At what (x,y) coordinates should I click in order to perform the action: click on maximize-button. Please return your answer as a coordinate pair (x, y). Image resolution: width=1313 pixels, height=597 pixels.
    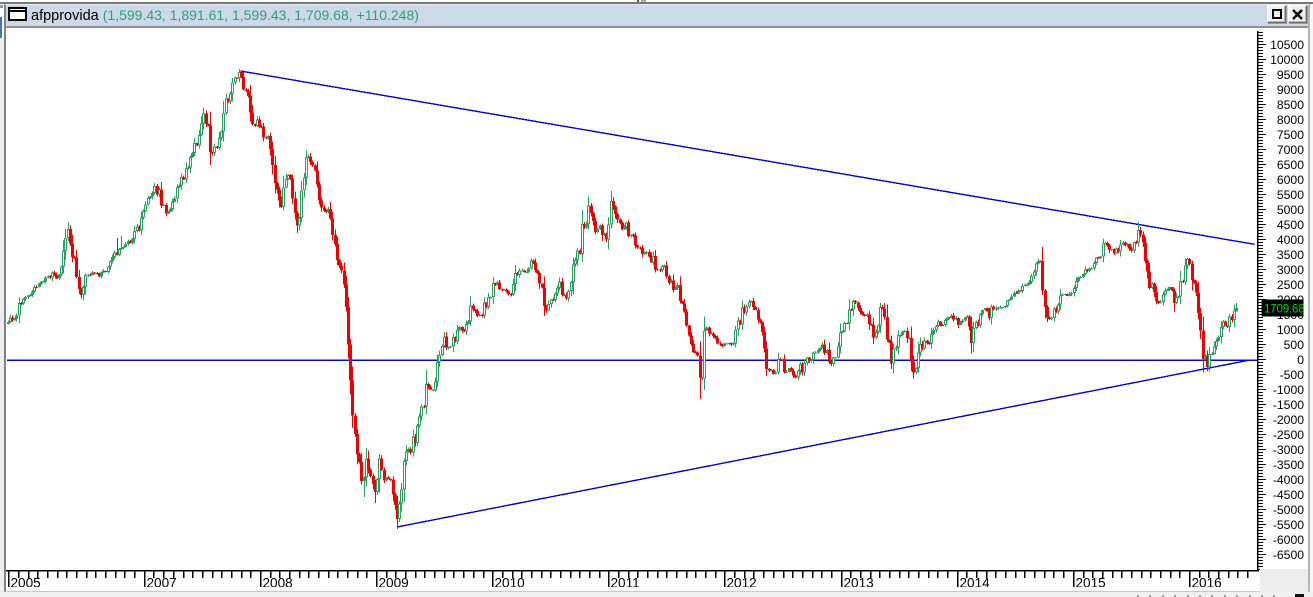
    Looking at the image, I should click on (1276, 14).